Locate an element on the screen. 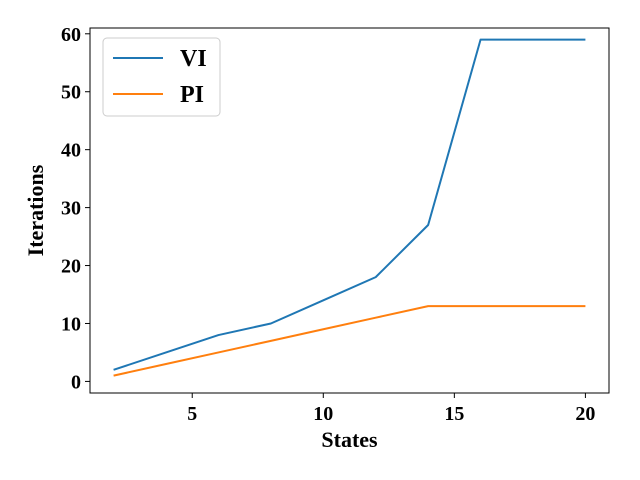 The height and width of the screenshot is (480, 640). y-axis: 0 10 20 30 40 50 60 is located at coordinates (75, 208).